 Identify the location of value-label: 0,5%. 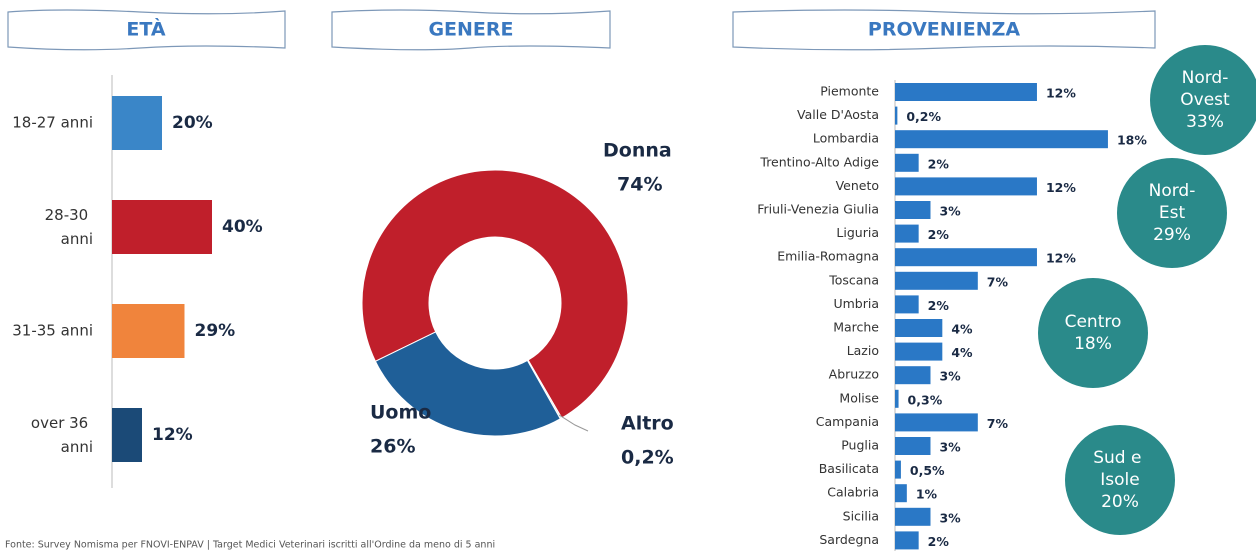
(927, 470).